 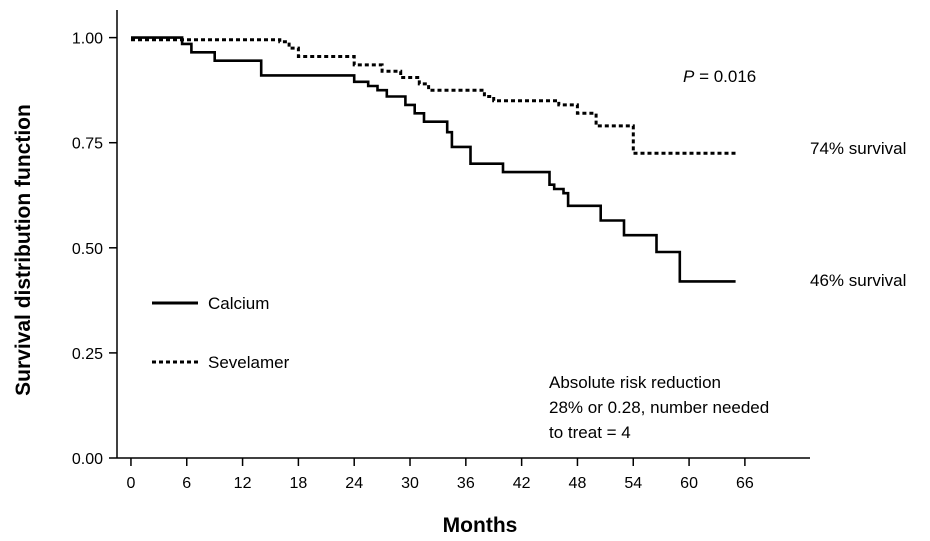 What do you see at coordinates (249, 362) in the screenshot?
I see `legend-label-sevelamer: Sevelamer` at bounding box center [249, 362].